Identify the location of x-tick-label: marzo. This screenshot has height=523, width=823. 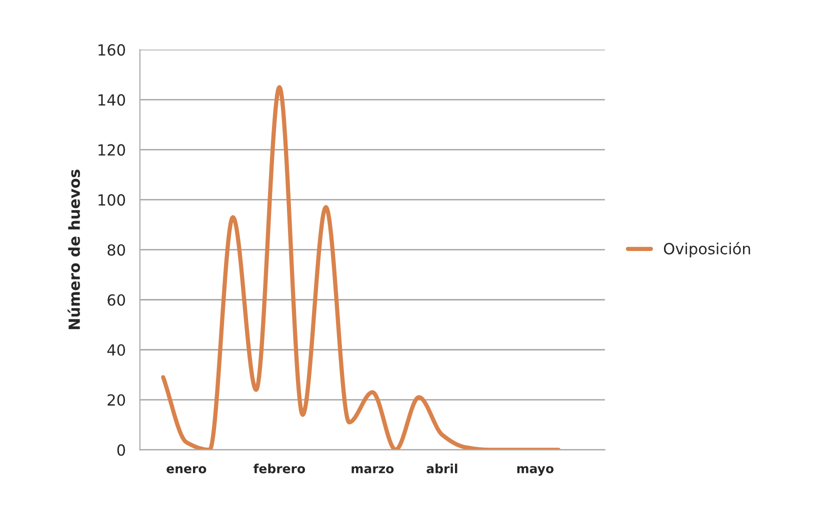
(373, 470).